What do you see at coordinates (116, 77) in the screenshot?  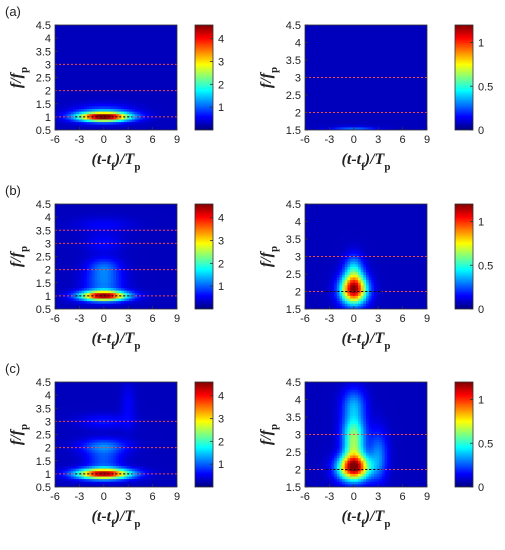 I see `heatmap-a-left` at bounding box center [116, 77].